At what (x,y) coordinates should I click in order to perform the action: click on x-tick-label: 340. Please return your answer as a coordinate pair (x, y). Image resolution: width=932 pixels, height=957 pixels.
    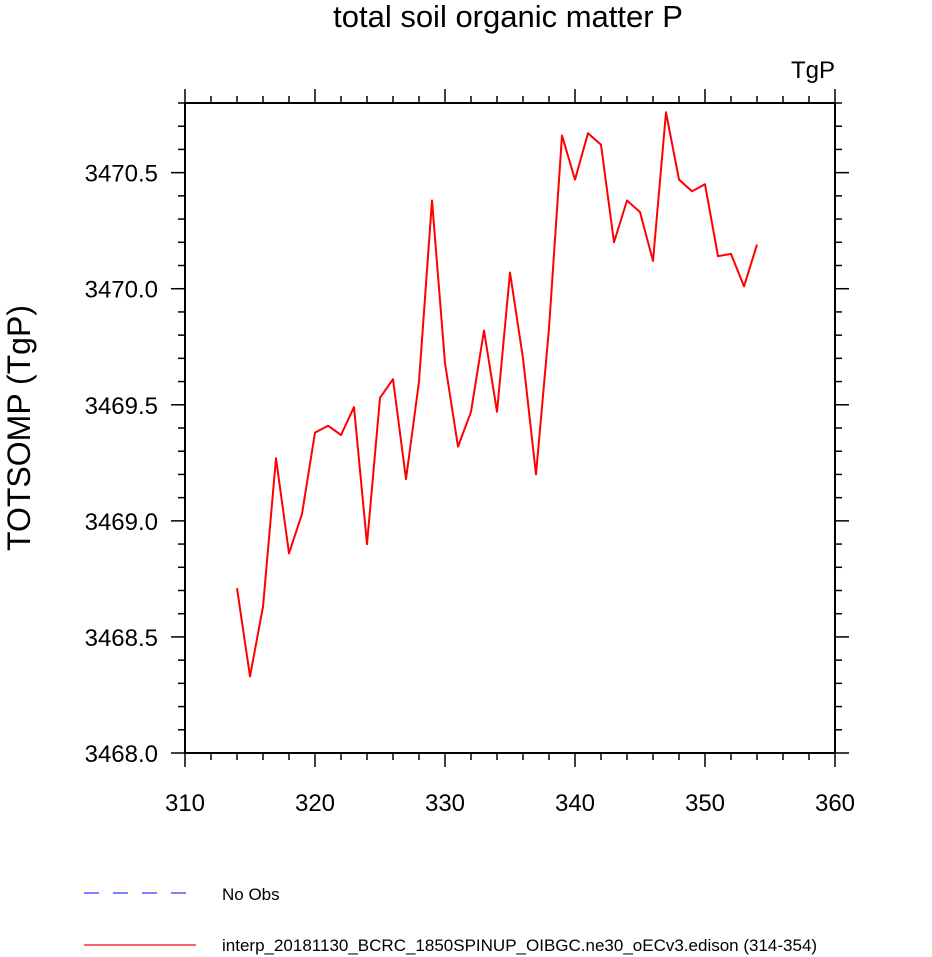
    Looking at the image, I should click on (575, 803).